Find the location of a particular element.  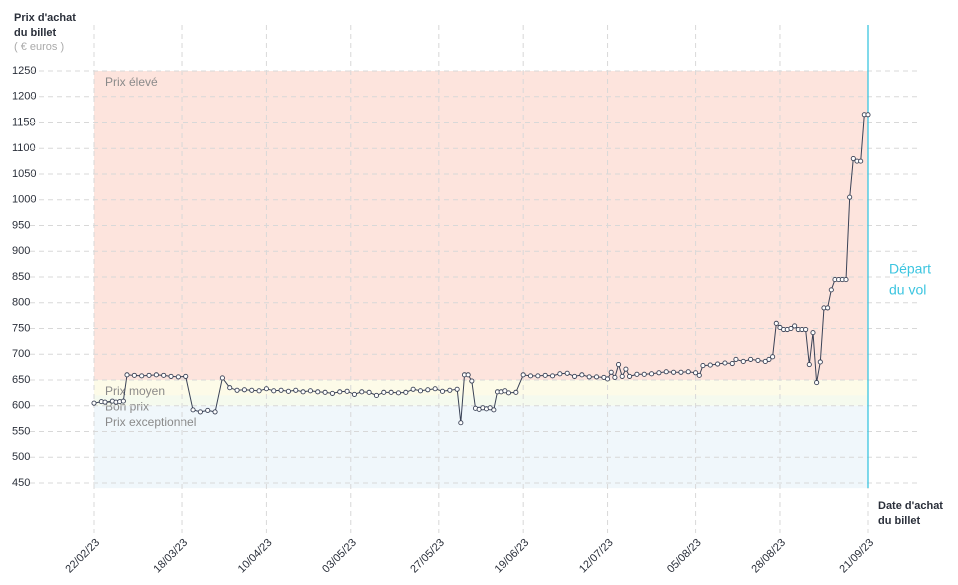

y-title: Prix d'achat is located at coordinates (45, 18).